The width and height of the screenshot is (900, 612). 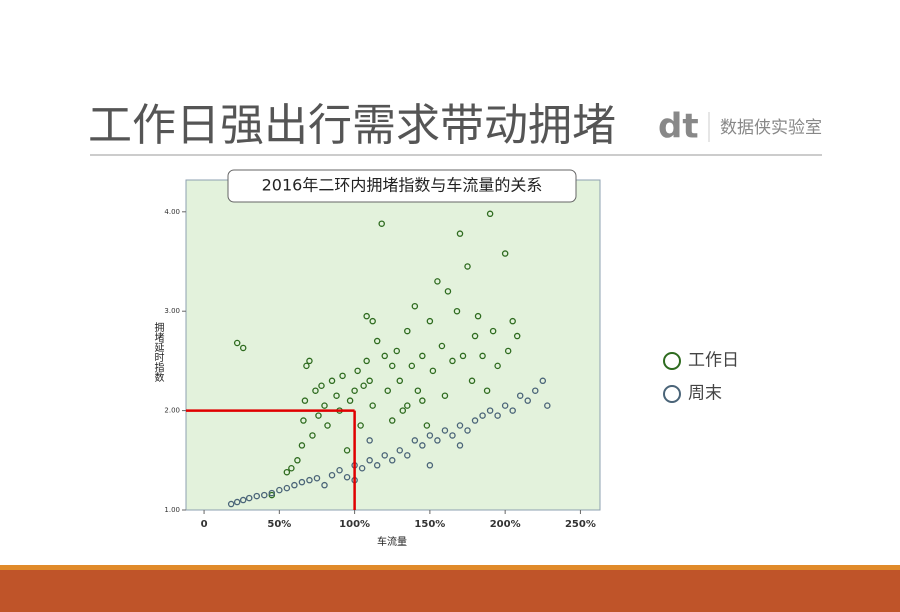 I want to click on y-tick-label: 2.00, so click(x=172, y=411).